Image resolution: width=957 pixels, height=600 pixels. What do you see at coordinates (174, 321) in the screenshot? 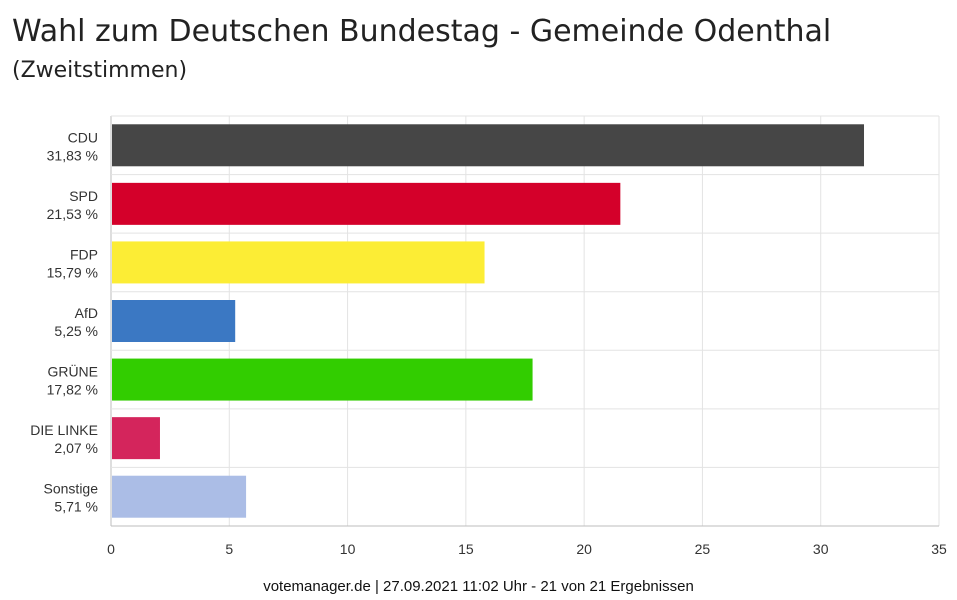
I see `bar-afd` at bounding box center [174, 321].